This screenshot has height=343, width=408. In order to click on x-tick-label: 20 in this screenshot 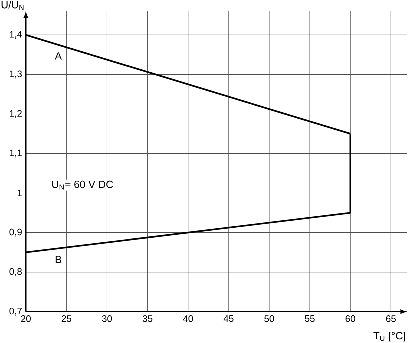, I will do `click(26, 319)`.